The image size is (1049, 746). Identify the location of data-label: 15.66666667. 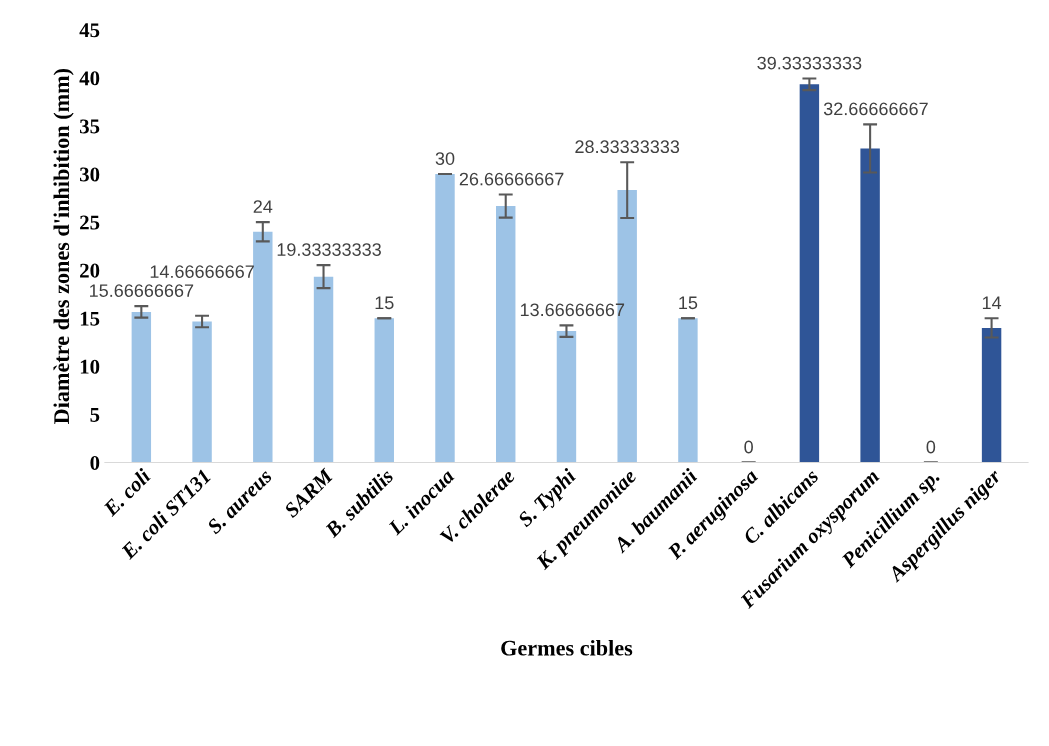
(142, 290).